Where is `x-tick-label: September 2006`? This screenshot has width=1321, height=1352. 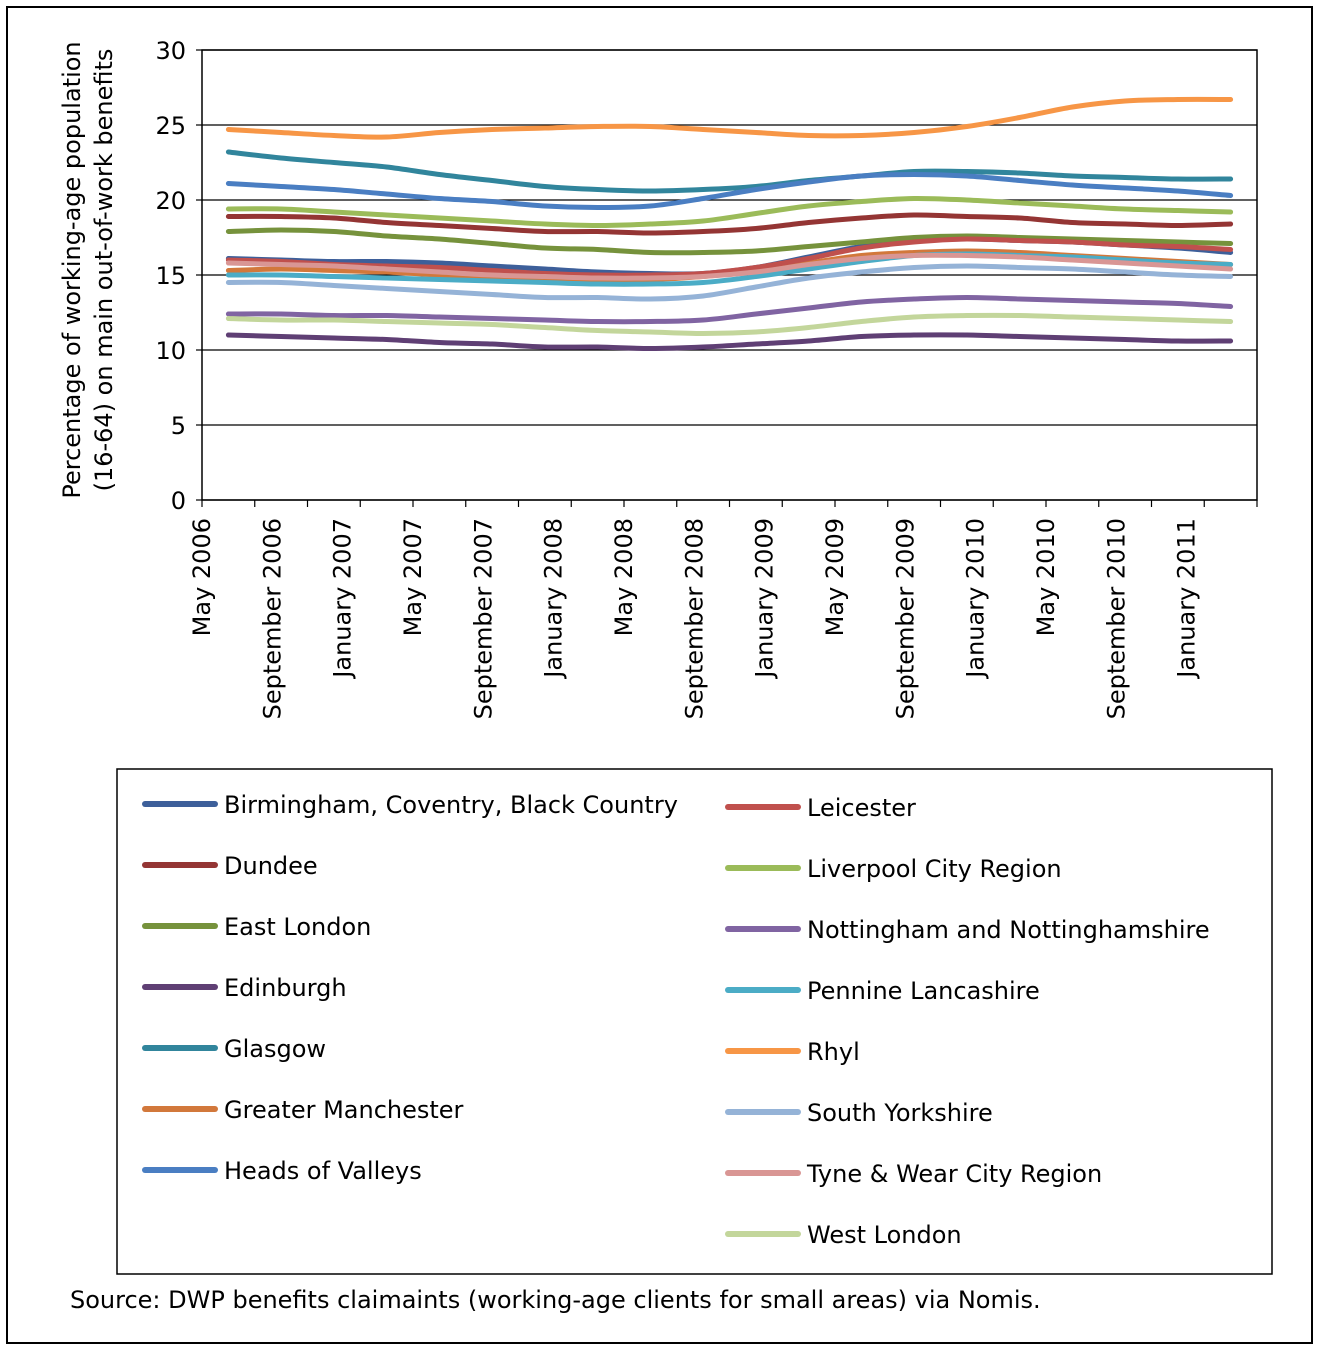
x-tick-label: September 2006 is located at coordinates (272, 618).